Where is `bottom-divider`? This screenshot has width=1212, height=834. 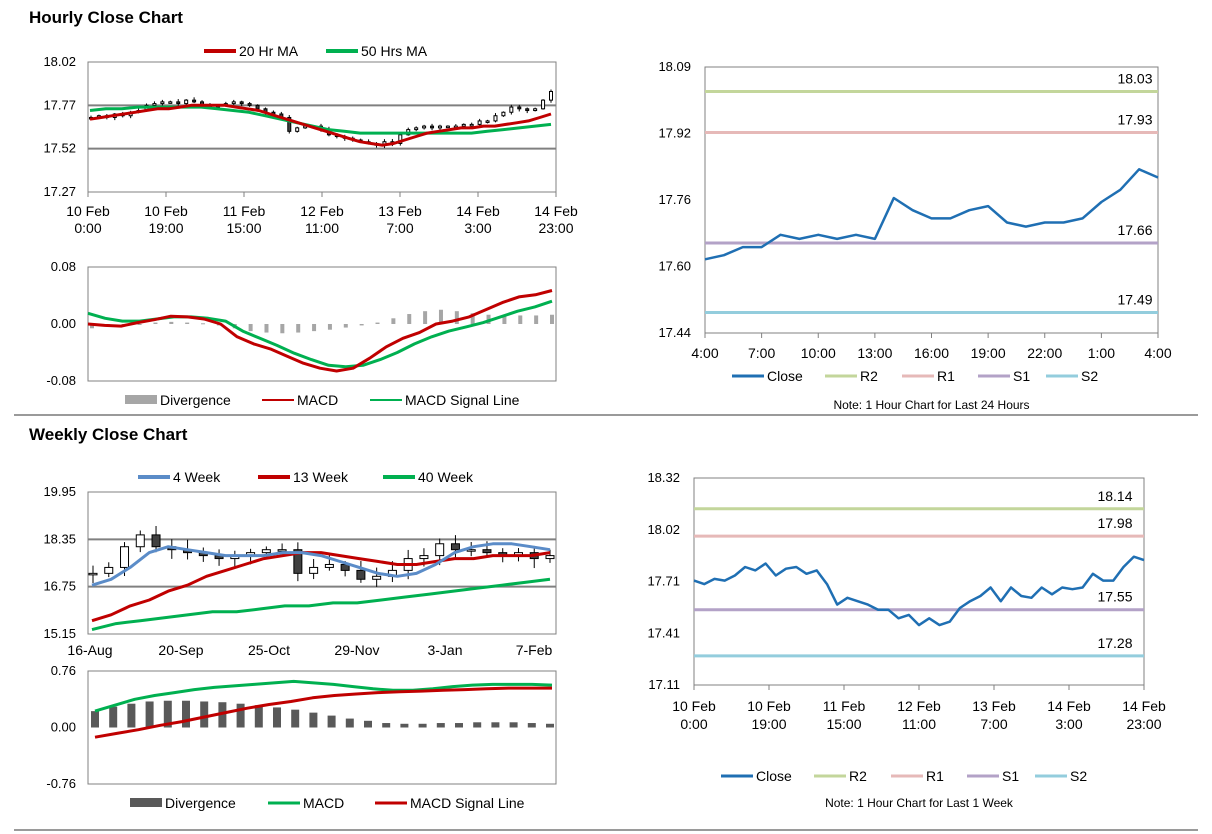
bottom-divider is located at coordinates (606, 830).